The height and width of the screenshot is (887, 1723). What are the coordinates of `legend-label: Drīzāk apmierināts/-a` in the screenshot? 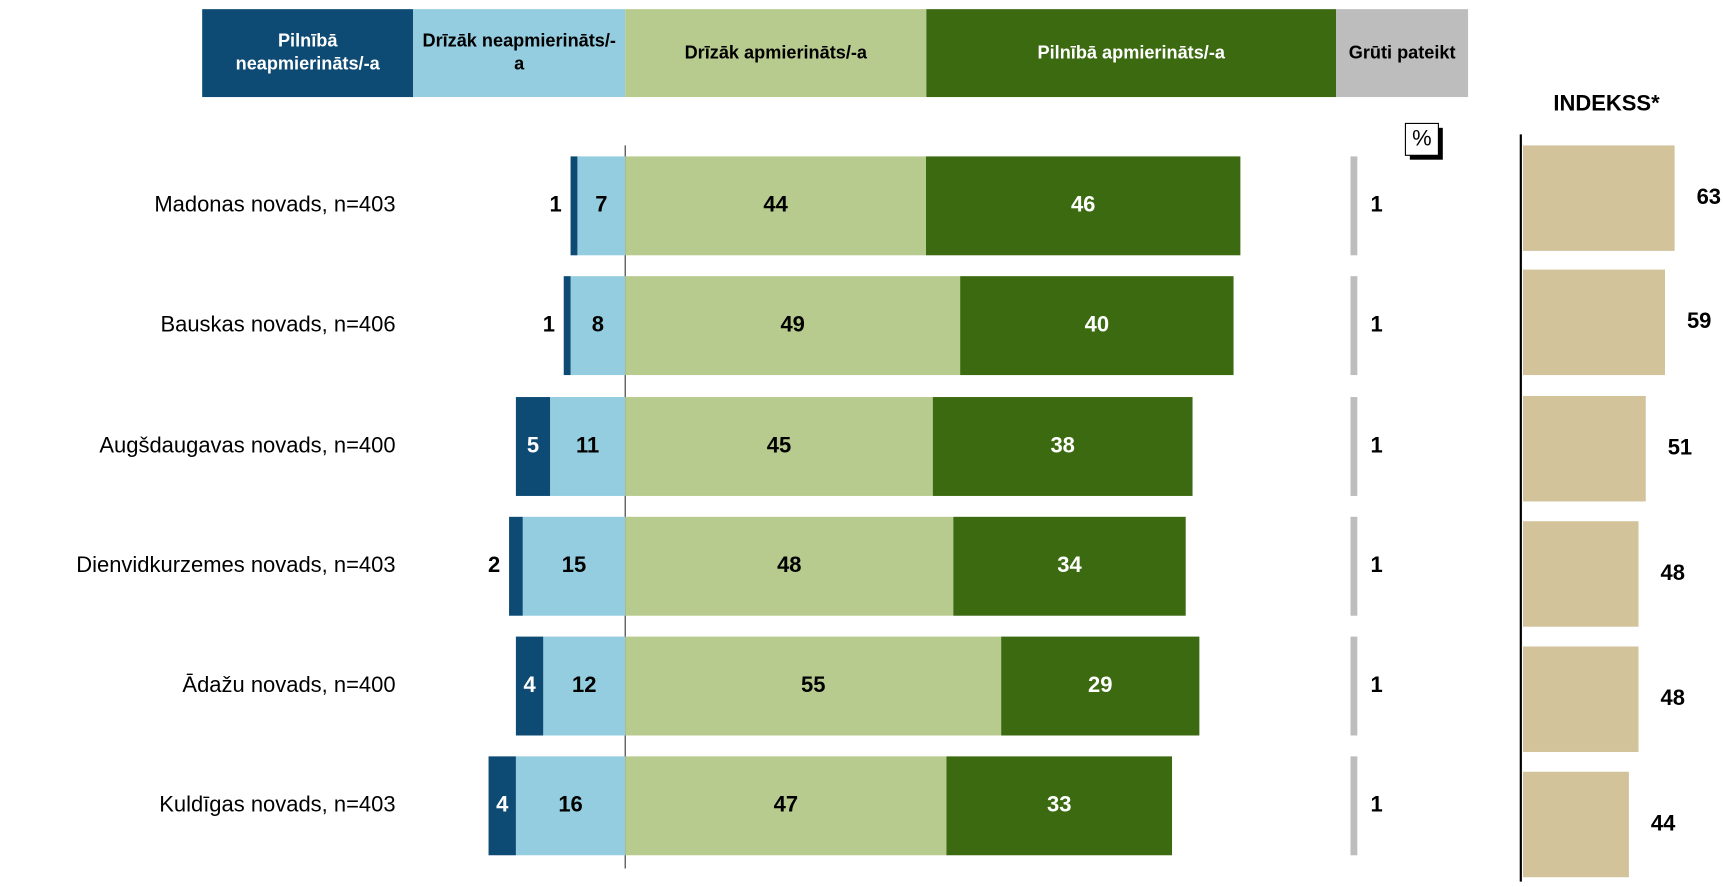 It's located at (775, 52).